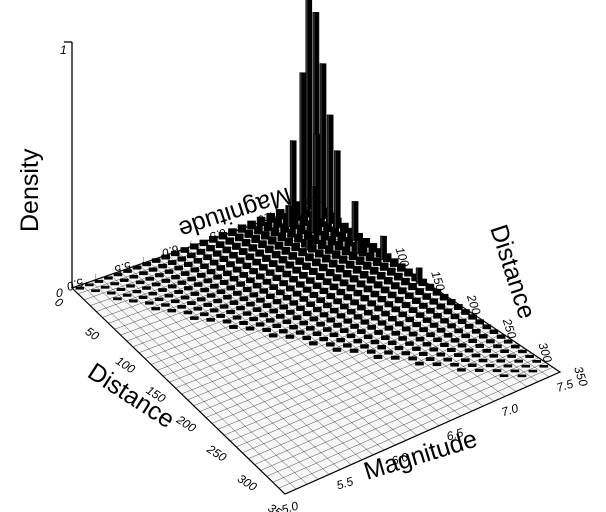  Describe the element at coordinates (581, 377) in the screenshot. I see `back-distance-tick-label: 350` at that location.